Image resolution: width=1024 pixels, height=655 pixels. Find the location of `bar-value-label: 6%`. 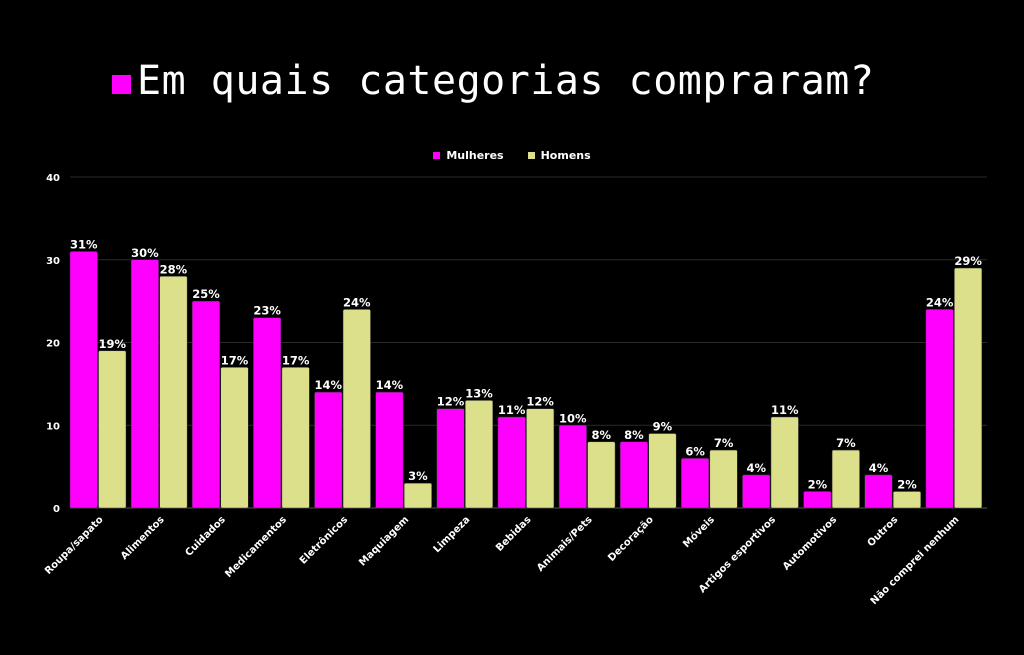

bar-value-label: 6% is located at coordinates (695, 451).